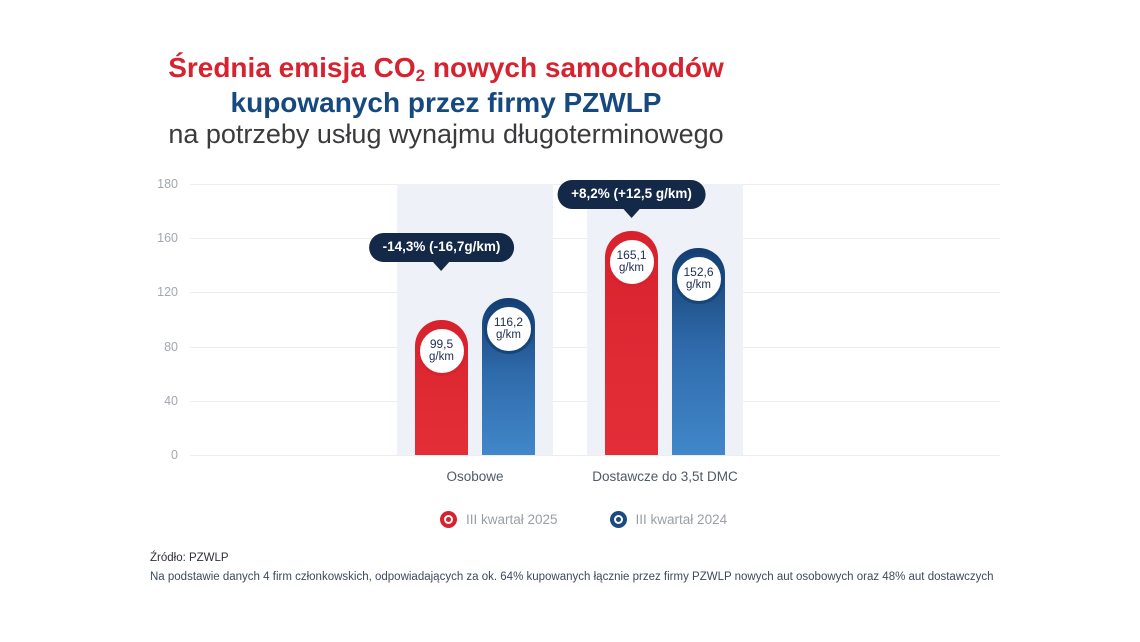  I want to click on source-label: Źródło: PZWLP, so click(189, 558).